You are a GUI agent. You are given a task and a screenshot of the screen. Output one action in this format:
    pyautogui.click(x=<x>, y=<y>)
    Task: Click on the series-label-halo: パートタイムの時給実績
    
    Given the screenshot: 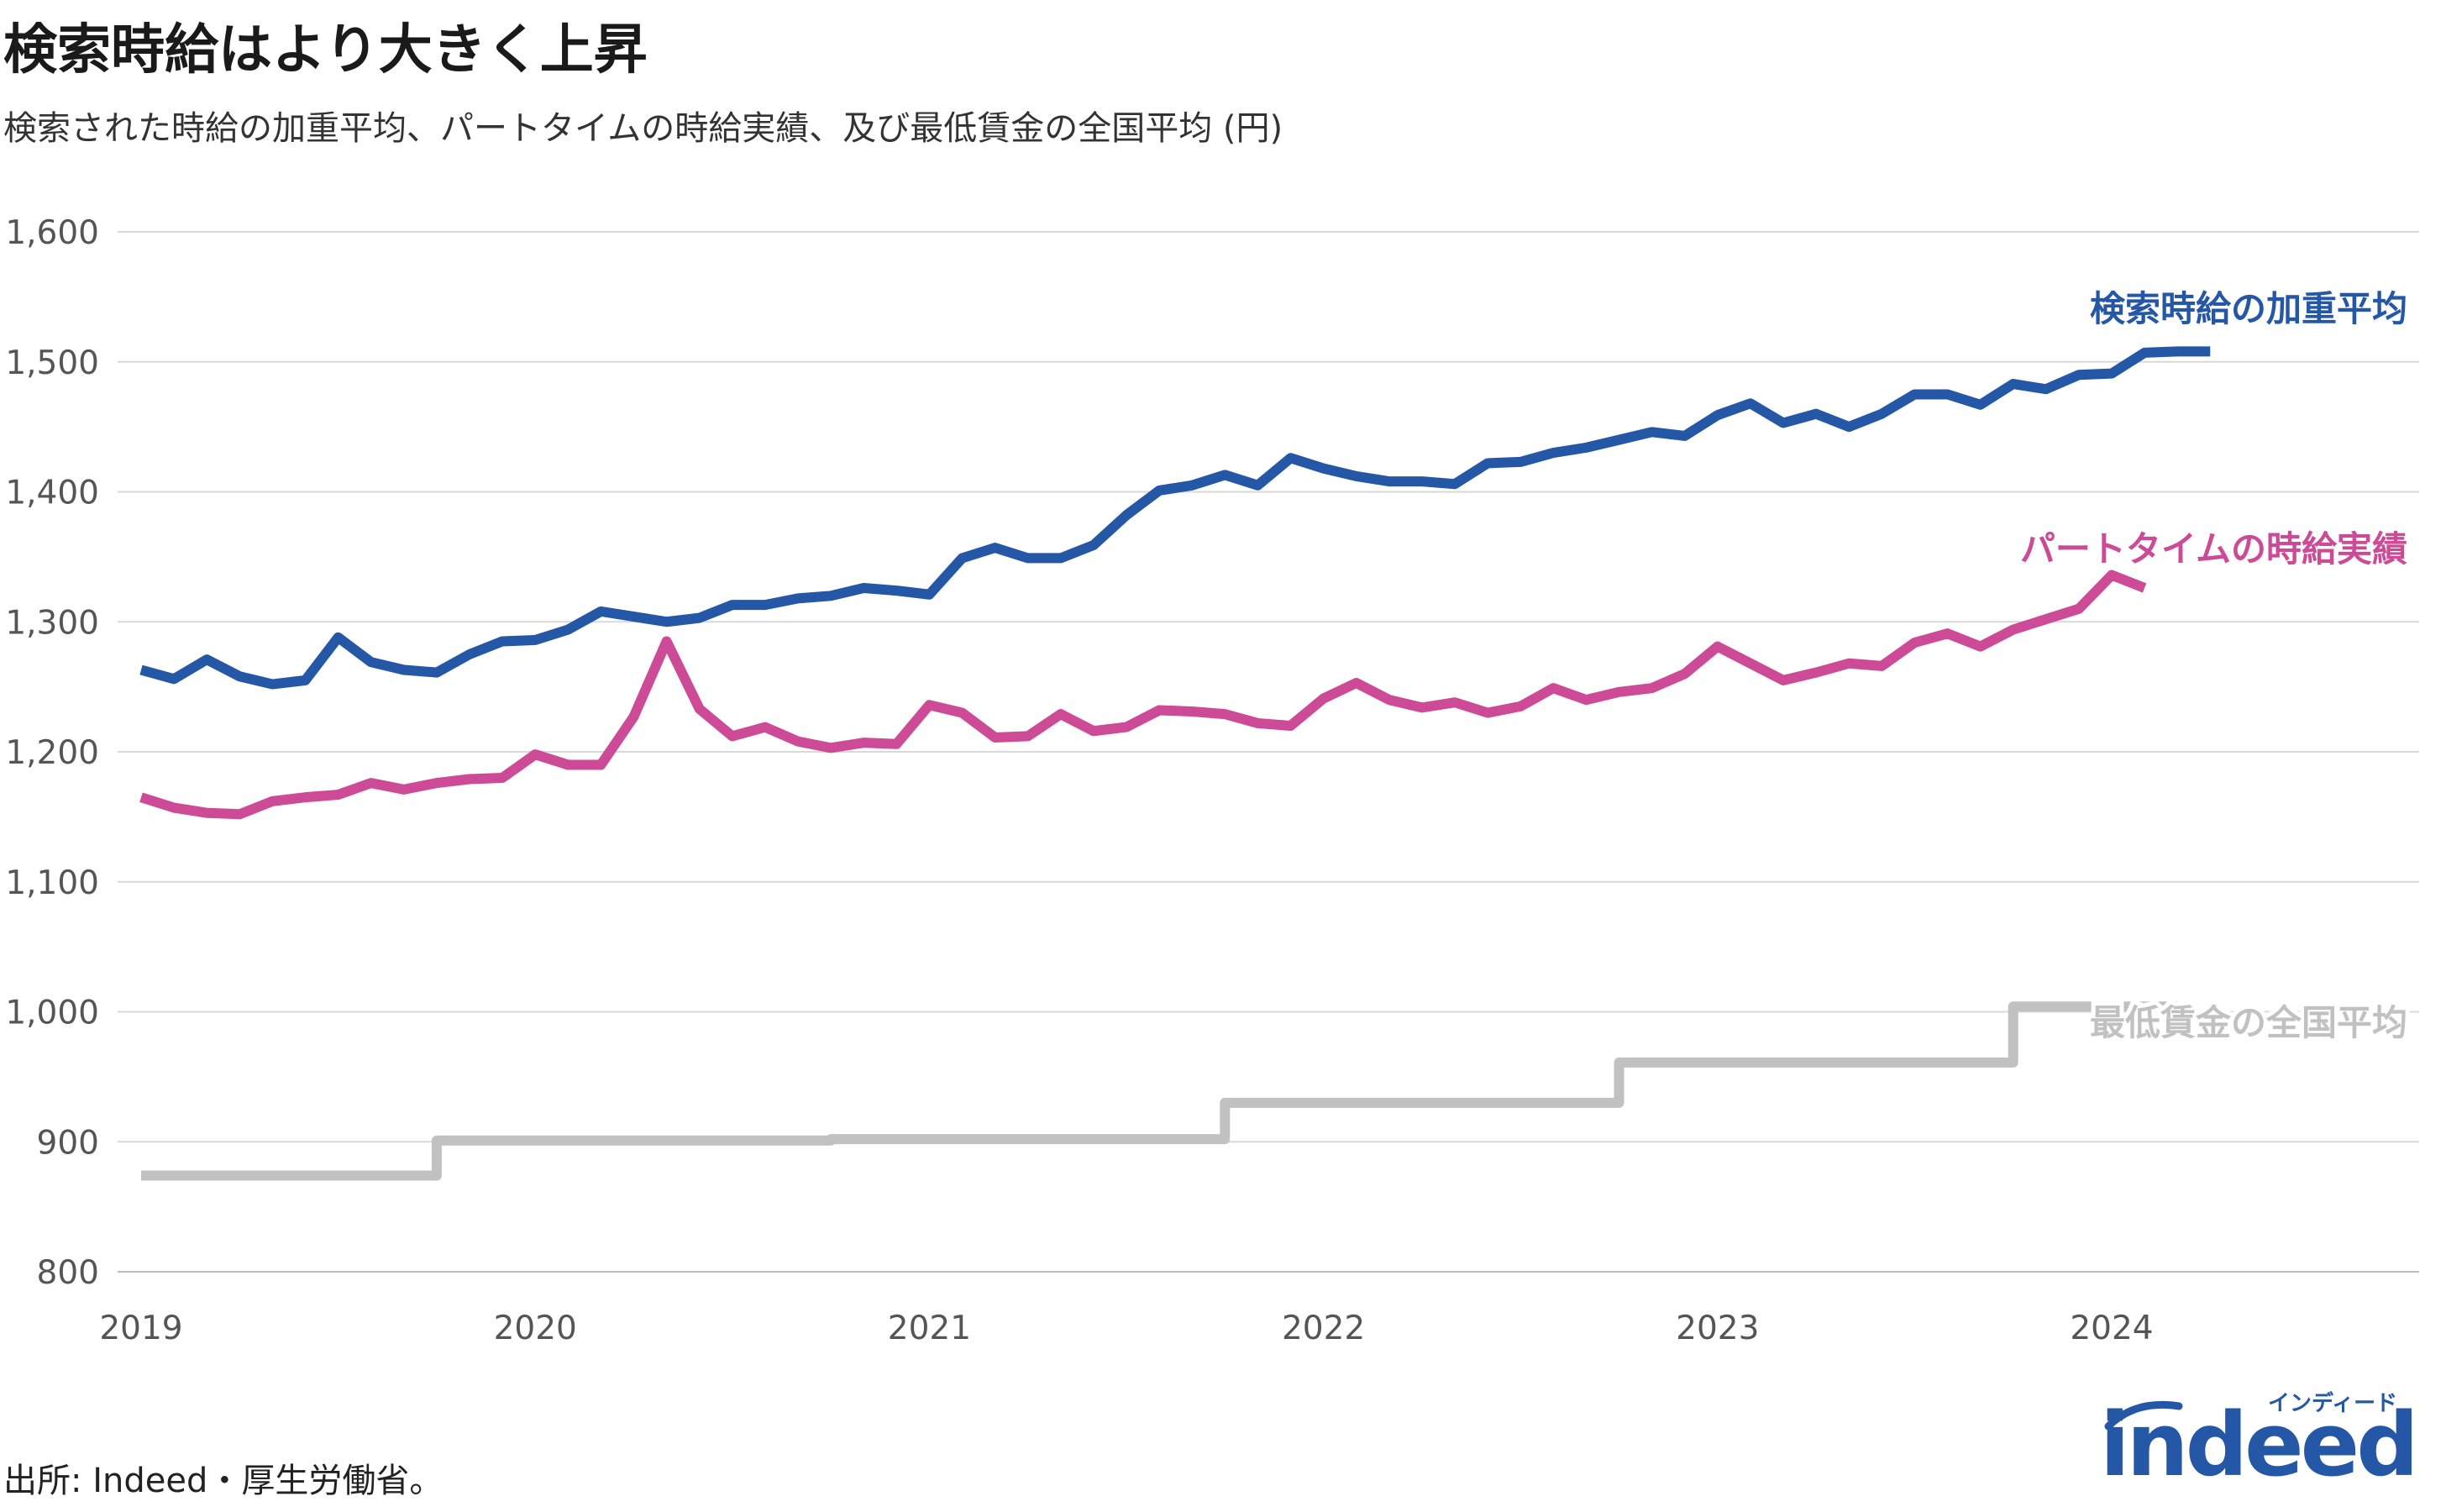 What is the action you would take?
    pyautogui.click(x=2213, y=549)
    